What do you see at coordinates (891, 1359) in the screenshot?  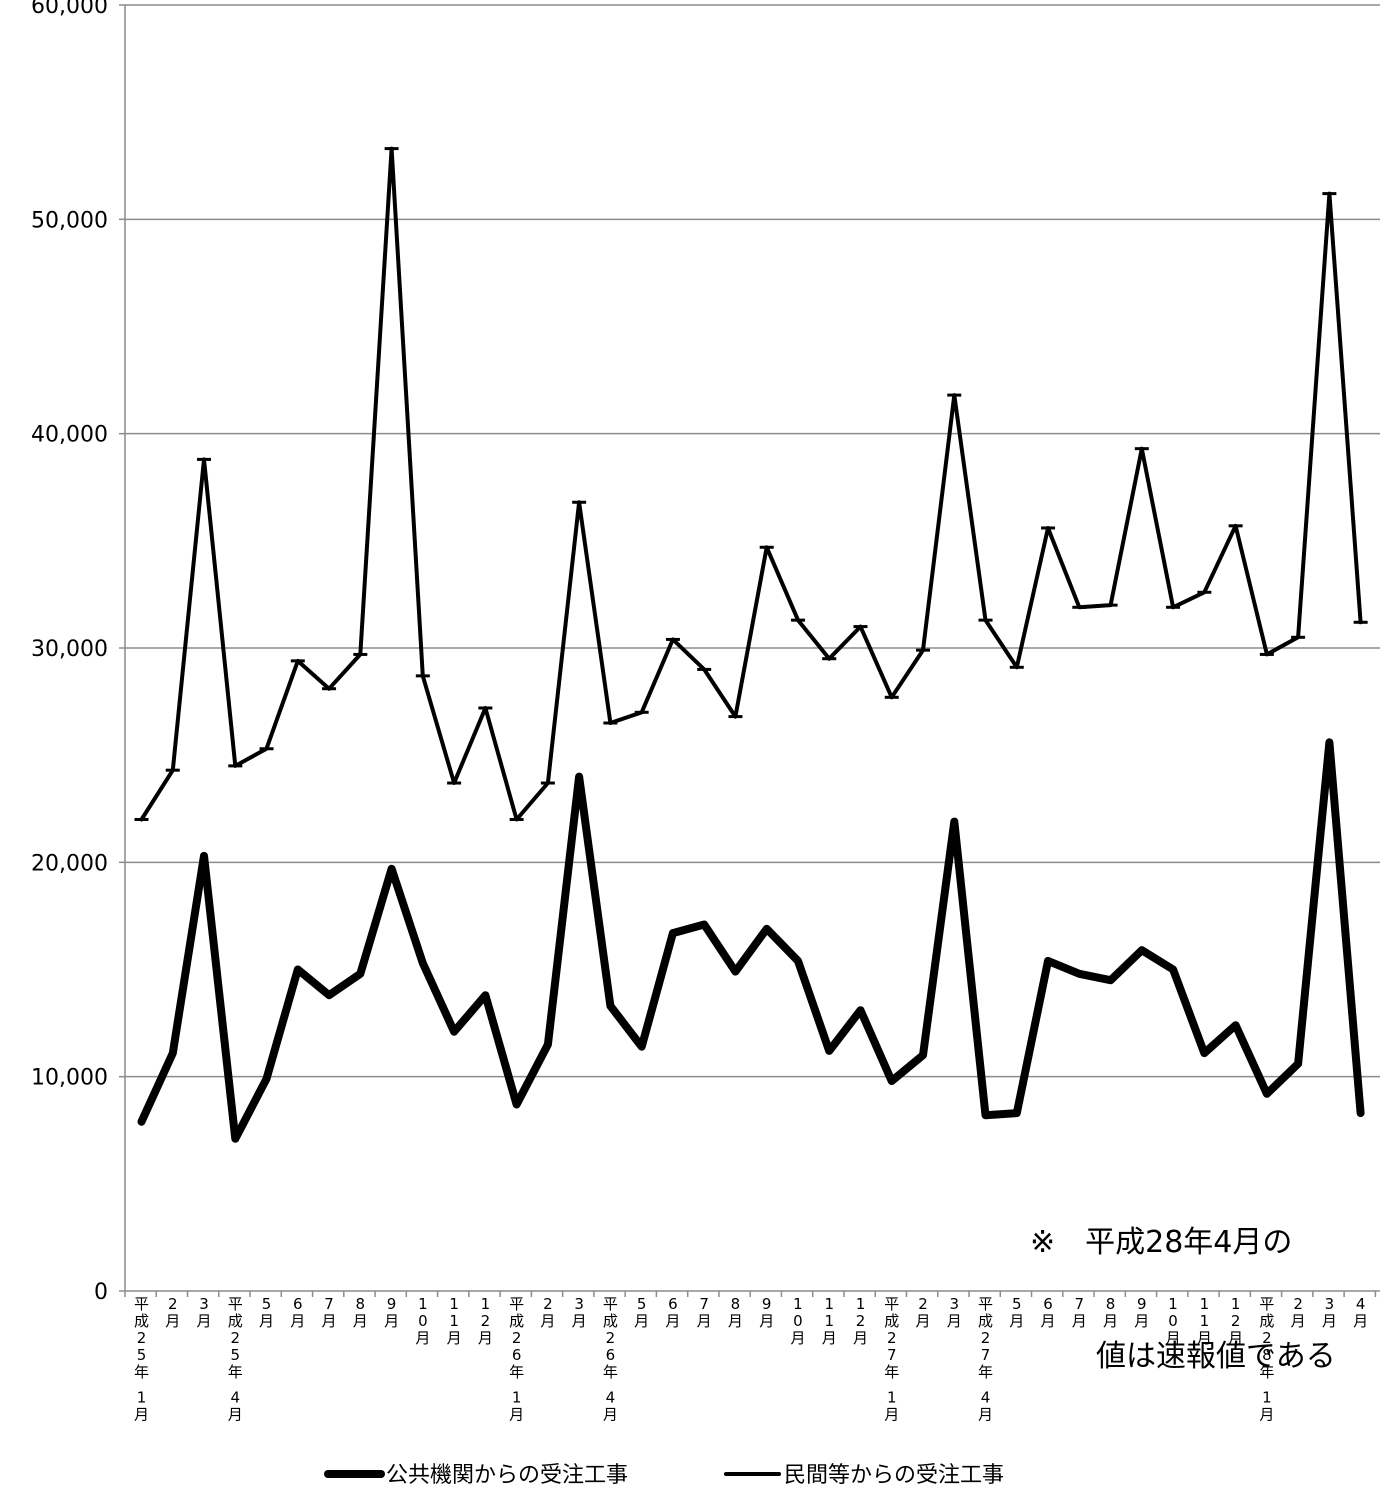 I see `x-tick-label: 平成 2 7 年 1 月` at bounding box center [891, 1359].